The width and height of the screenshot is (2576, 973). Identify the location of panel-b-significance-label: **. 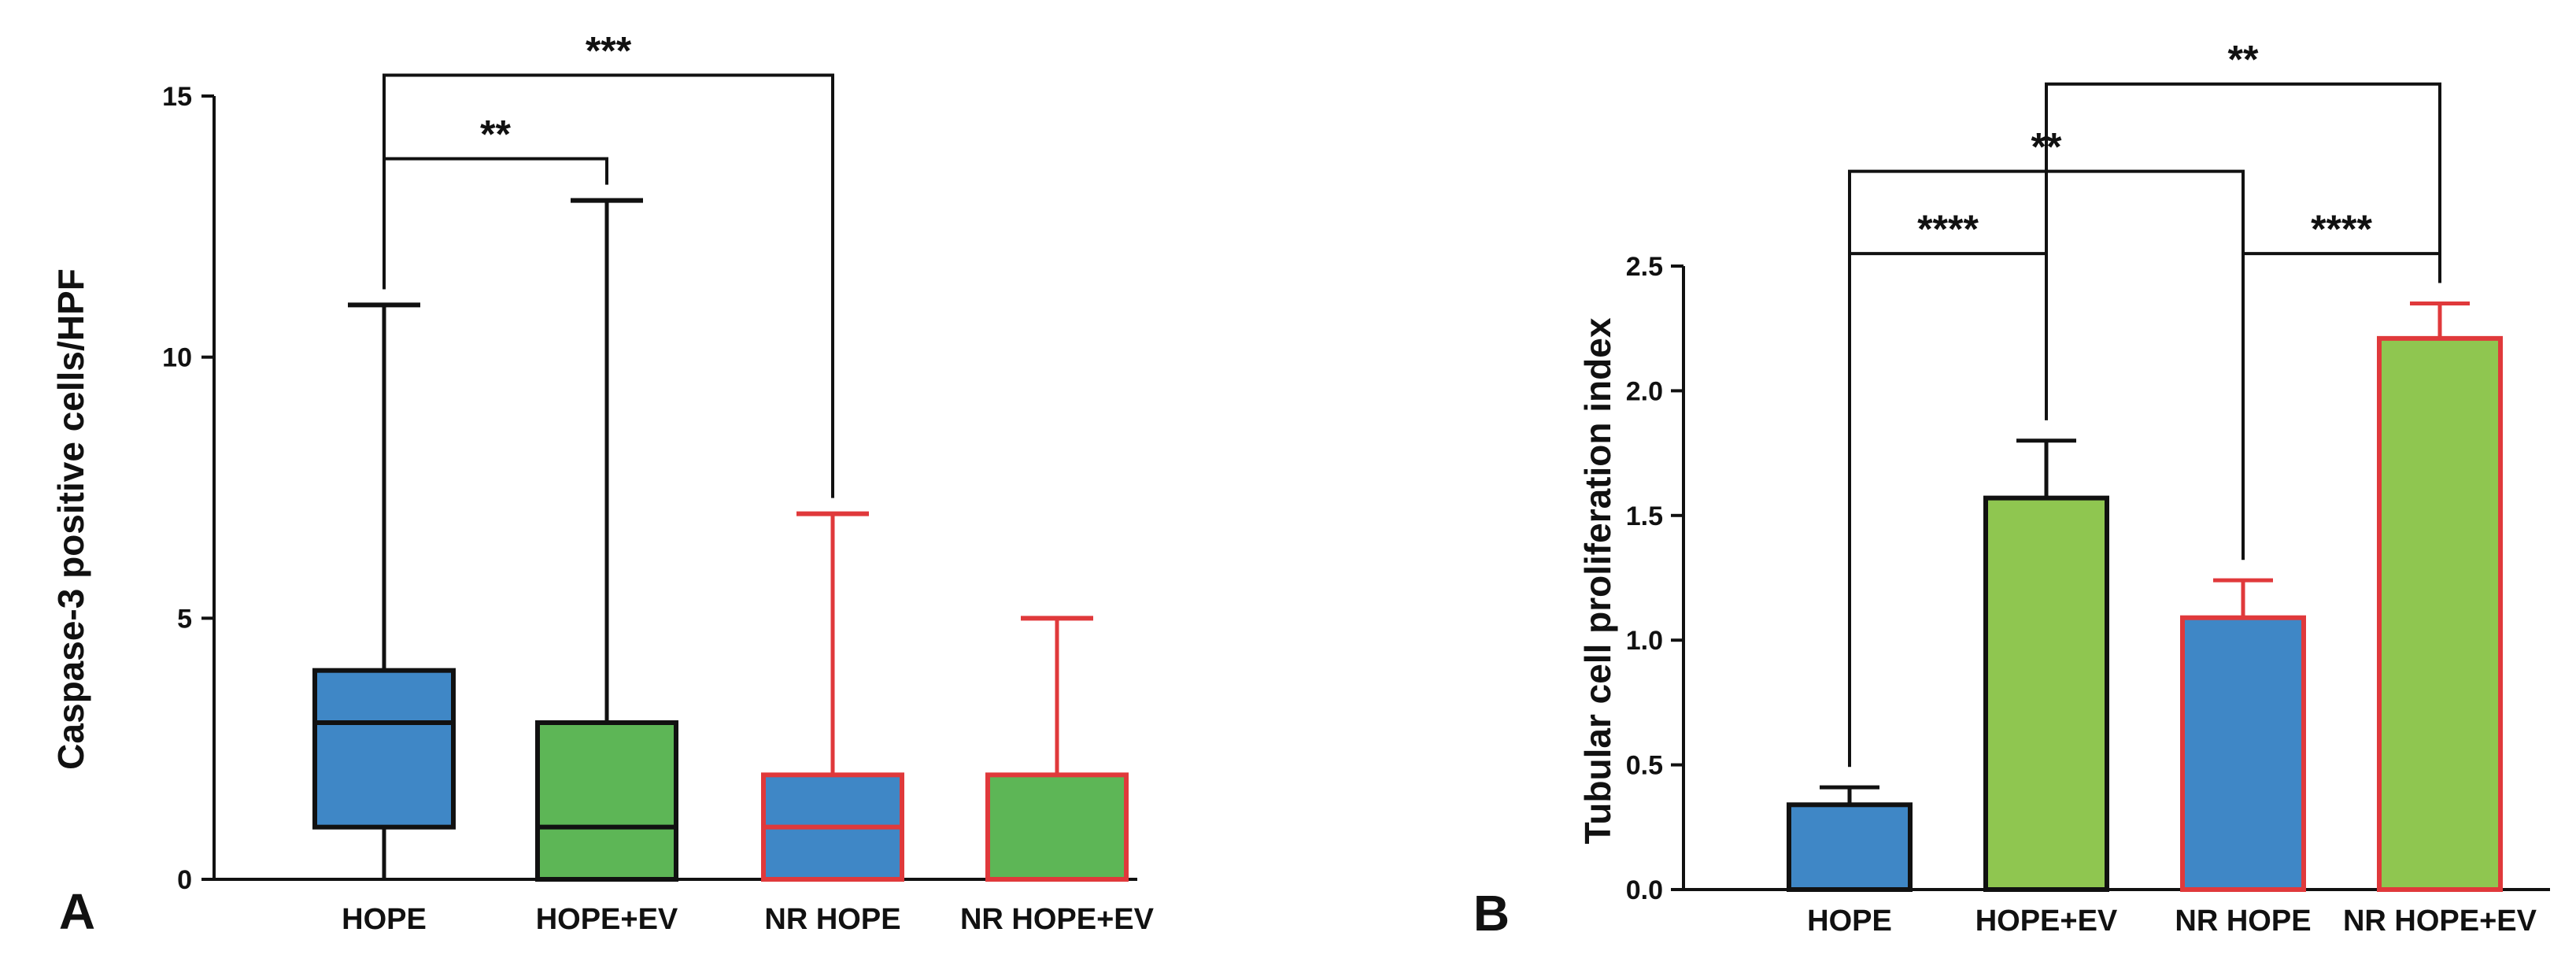
(2243, 60).